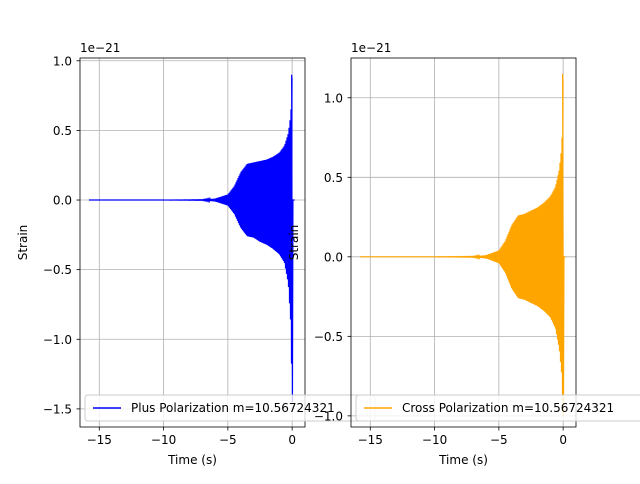 This screenshot has width=640, height=484. What do you see at coordinates (57, 409) in the screenshot?
I see `y-tick-label: −1.5` at bounding box center [57, 409].